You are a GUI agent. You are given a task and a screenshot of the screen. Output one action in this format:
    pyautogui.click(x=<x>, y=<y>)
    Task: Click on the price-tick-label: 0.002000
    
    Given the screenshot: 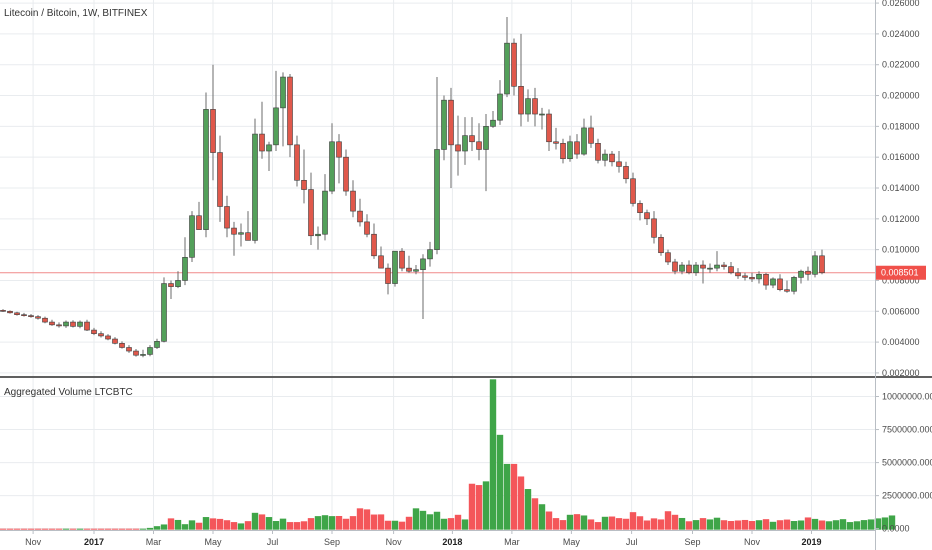 What is the action you would take?
    pyautogui.click(x=901, y=373)
    